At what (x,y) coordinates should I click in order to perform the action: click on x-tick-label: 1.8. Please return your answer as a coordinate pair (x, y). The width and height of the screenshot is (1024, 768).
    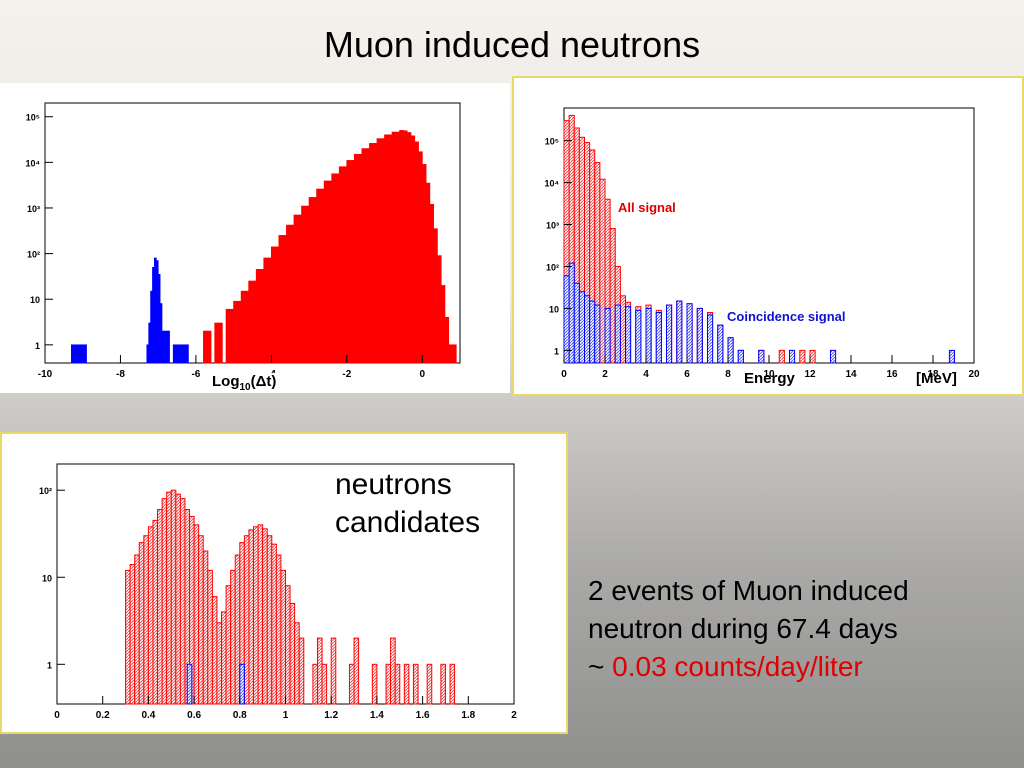
    Looking at the image, I should click on (468, 715).